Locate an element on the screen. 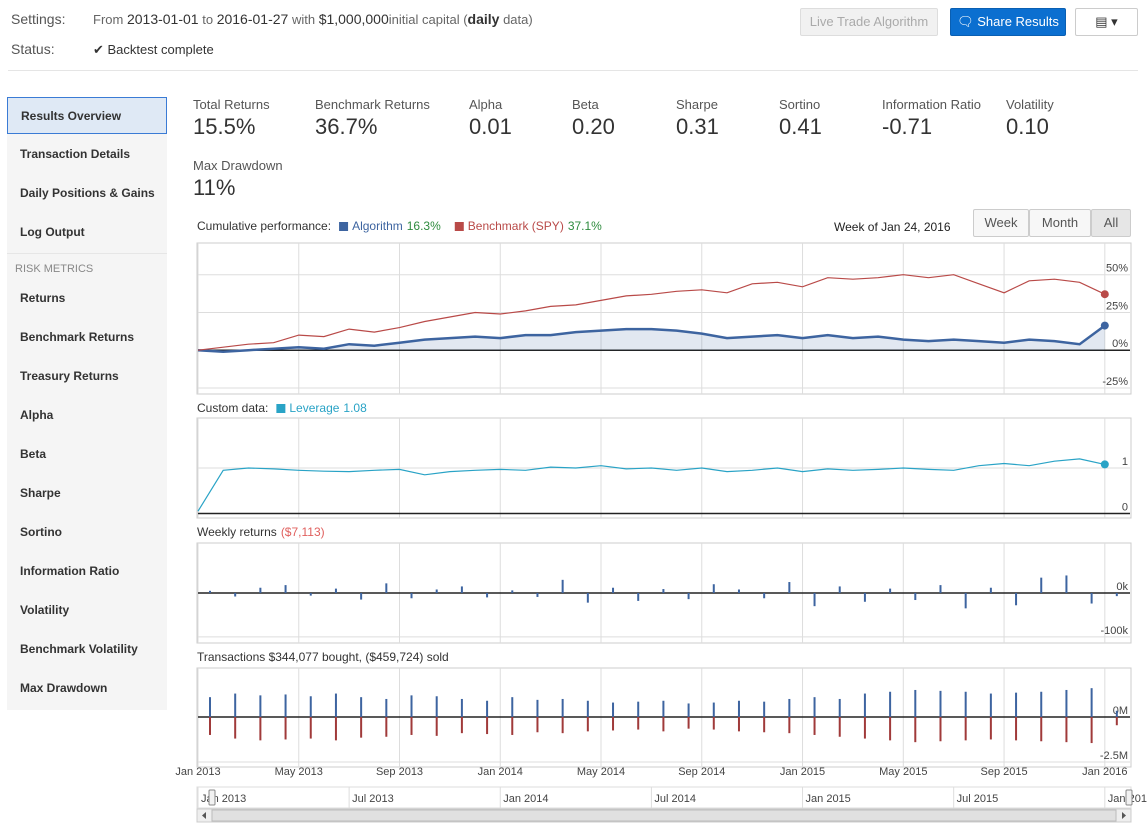  text: to is located at coordinates (208, 19).